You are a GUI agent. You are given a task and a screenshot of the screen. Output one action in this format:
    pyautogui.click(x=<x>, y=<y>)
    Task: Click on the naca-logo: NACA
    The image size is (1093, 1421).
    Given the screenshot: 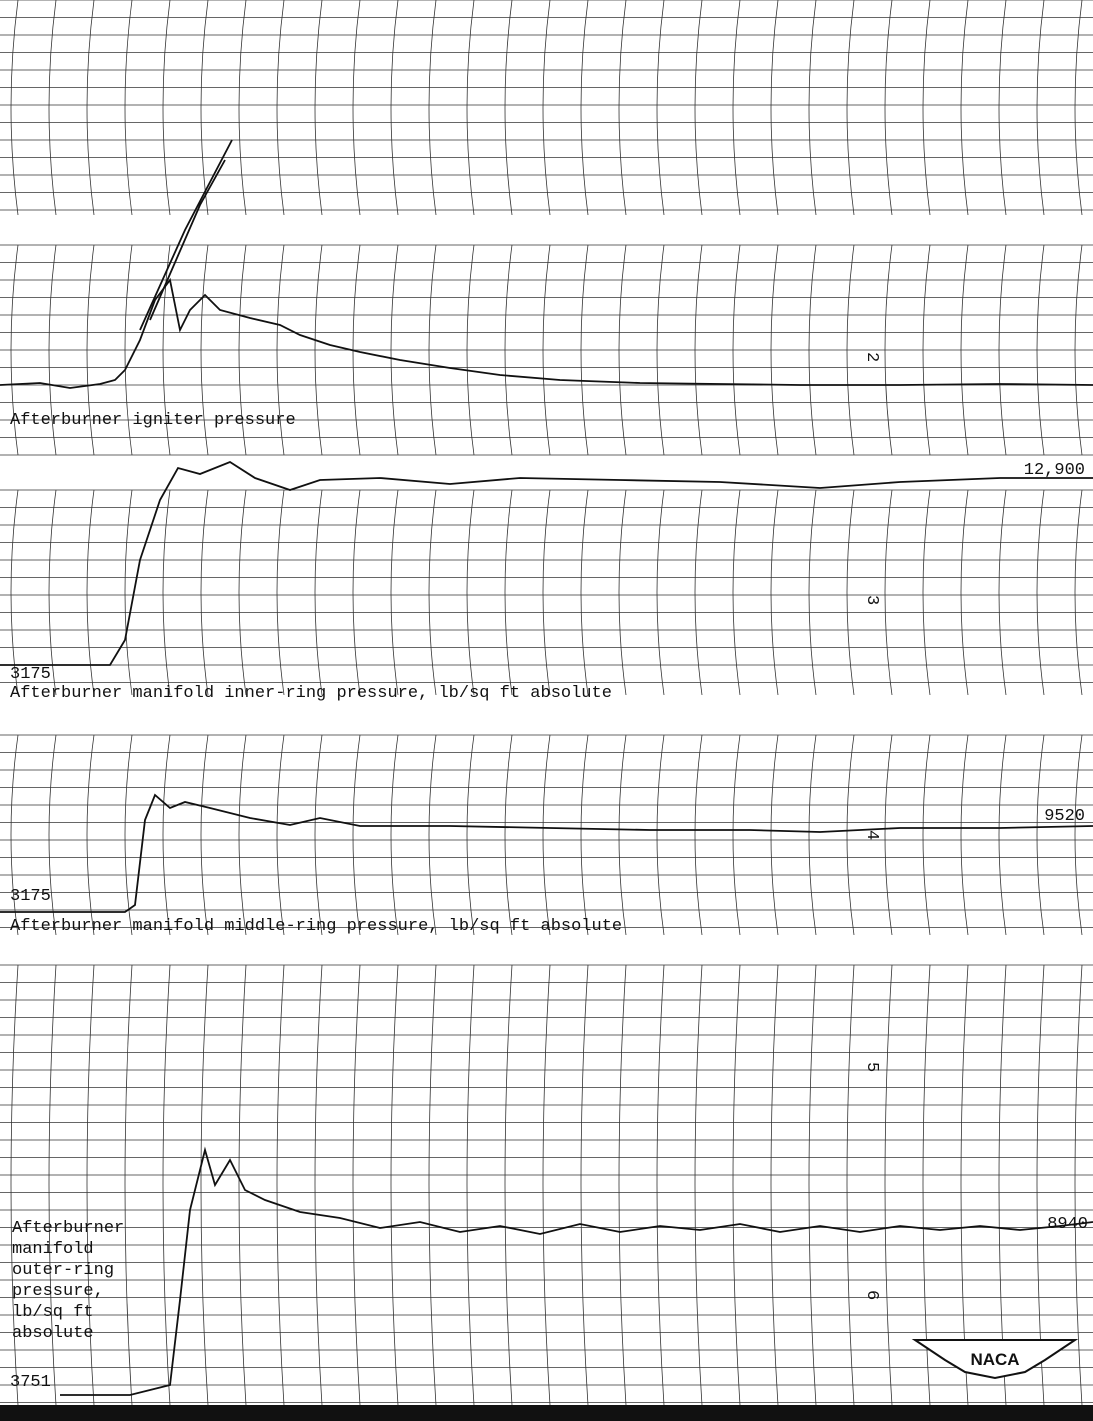 What is the action you would take?
    pyautogui.click(x=995, y=1359)
    